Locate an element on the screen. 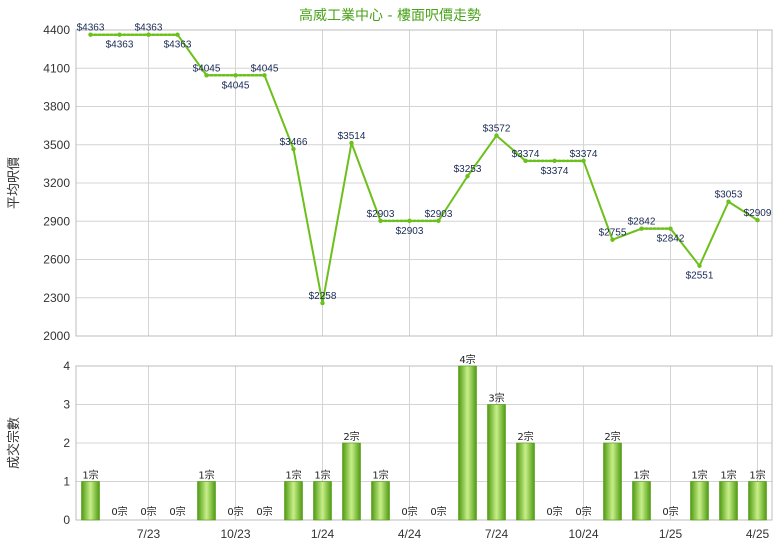 The width and height of the screenshot is (780, 550). price-data-label: $2909 is located at coordinates (758, 213).